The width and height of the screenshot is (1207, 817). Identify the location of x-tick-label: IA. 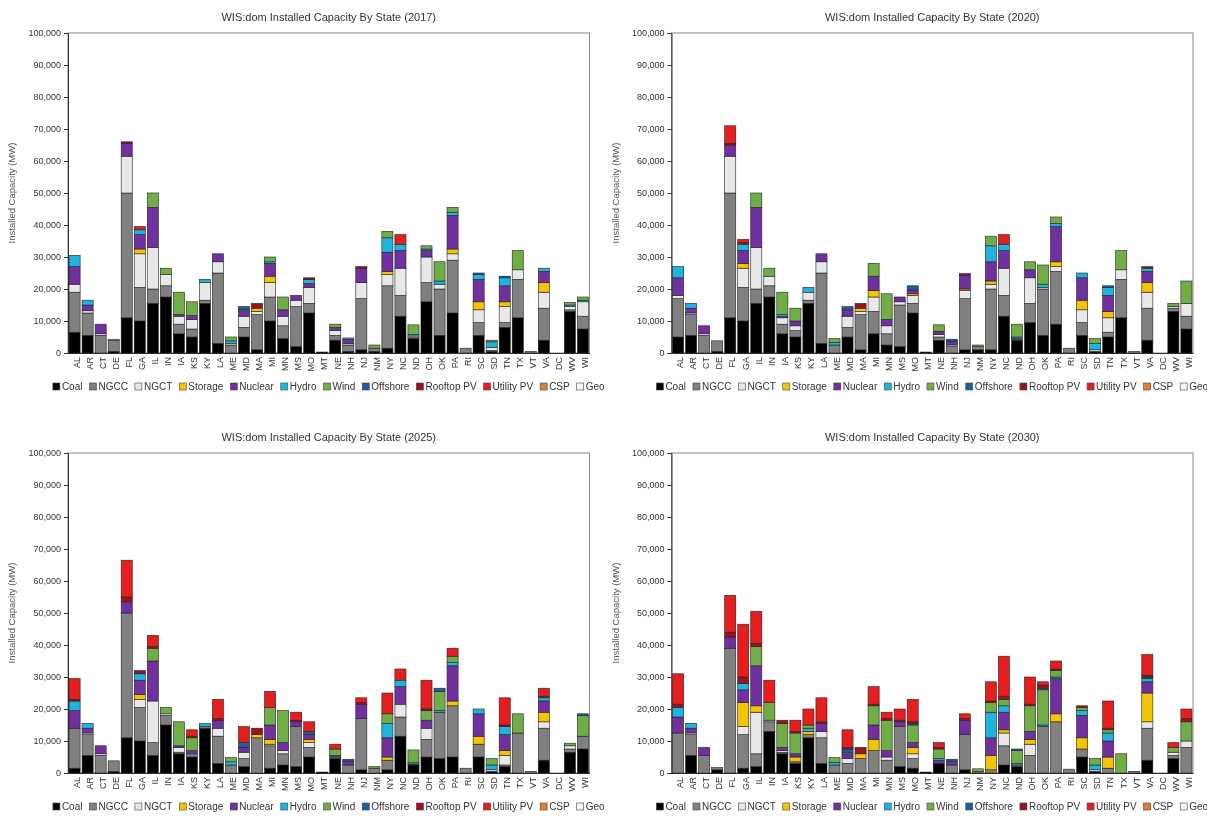
(181, 361).